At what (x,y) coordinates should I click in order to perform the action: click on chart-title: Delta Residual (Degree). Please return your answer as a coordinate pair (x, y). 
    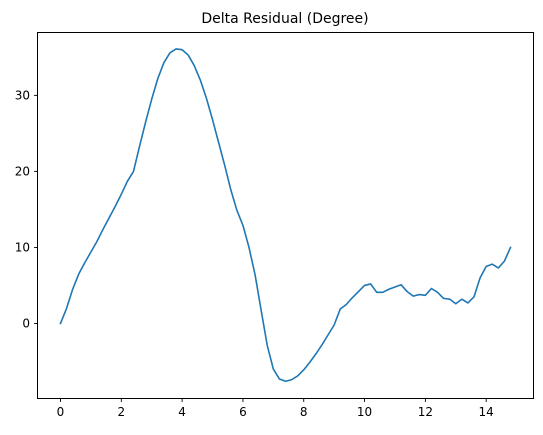
    Looking at the image, I should click on (284, 19).